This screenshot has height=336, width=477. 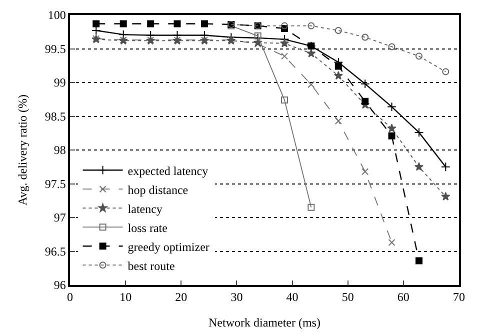 I want to click on x-tick-label: 0, so click(x=70, y=297).